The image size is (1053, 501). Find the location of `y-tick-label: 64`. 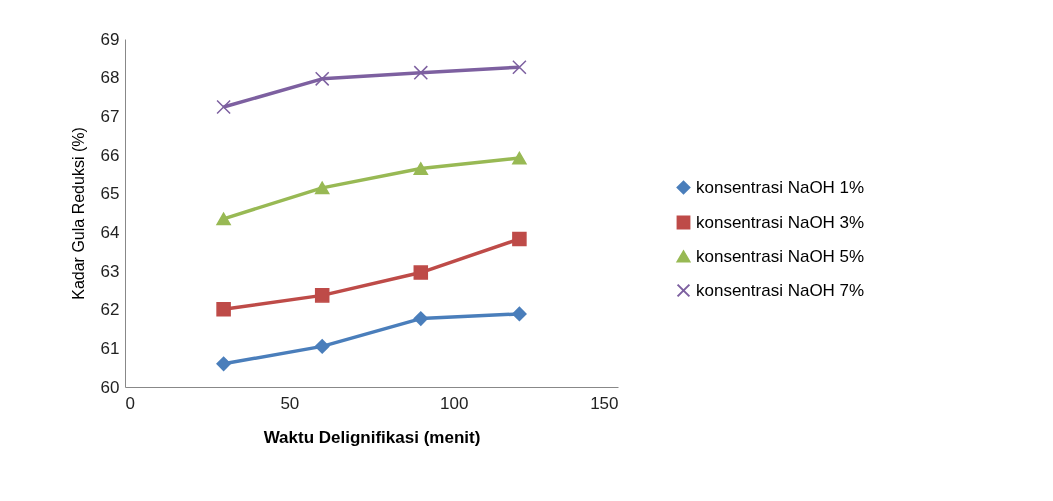

y-tick-label: 64 is located at coordinates (110, 232).